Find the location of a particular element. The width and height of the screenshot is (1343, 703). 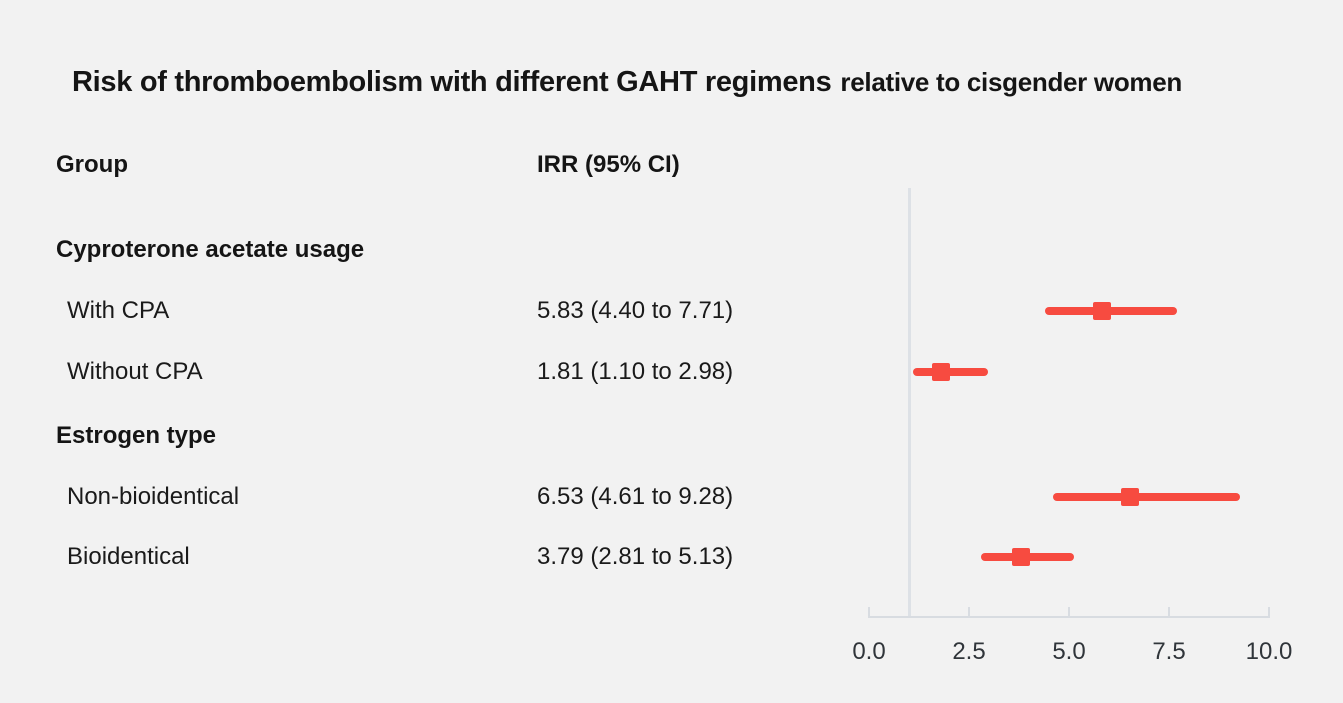

axis-tick-label: 0.0 is located at coordinates (869, 651).